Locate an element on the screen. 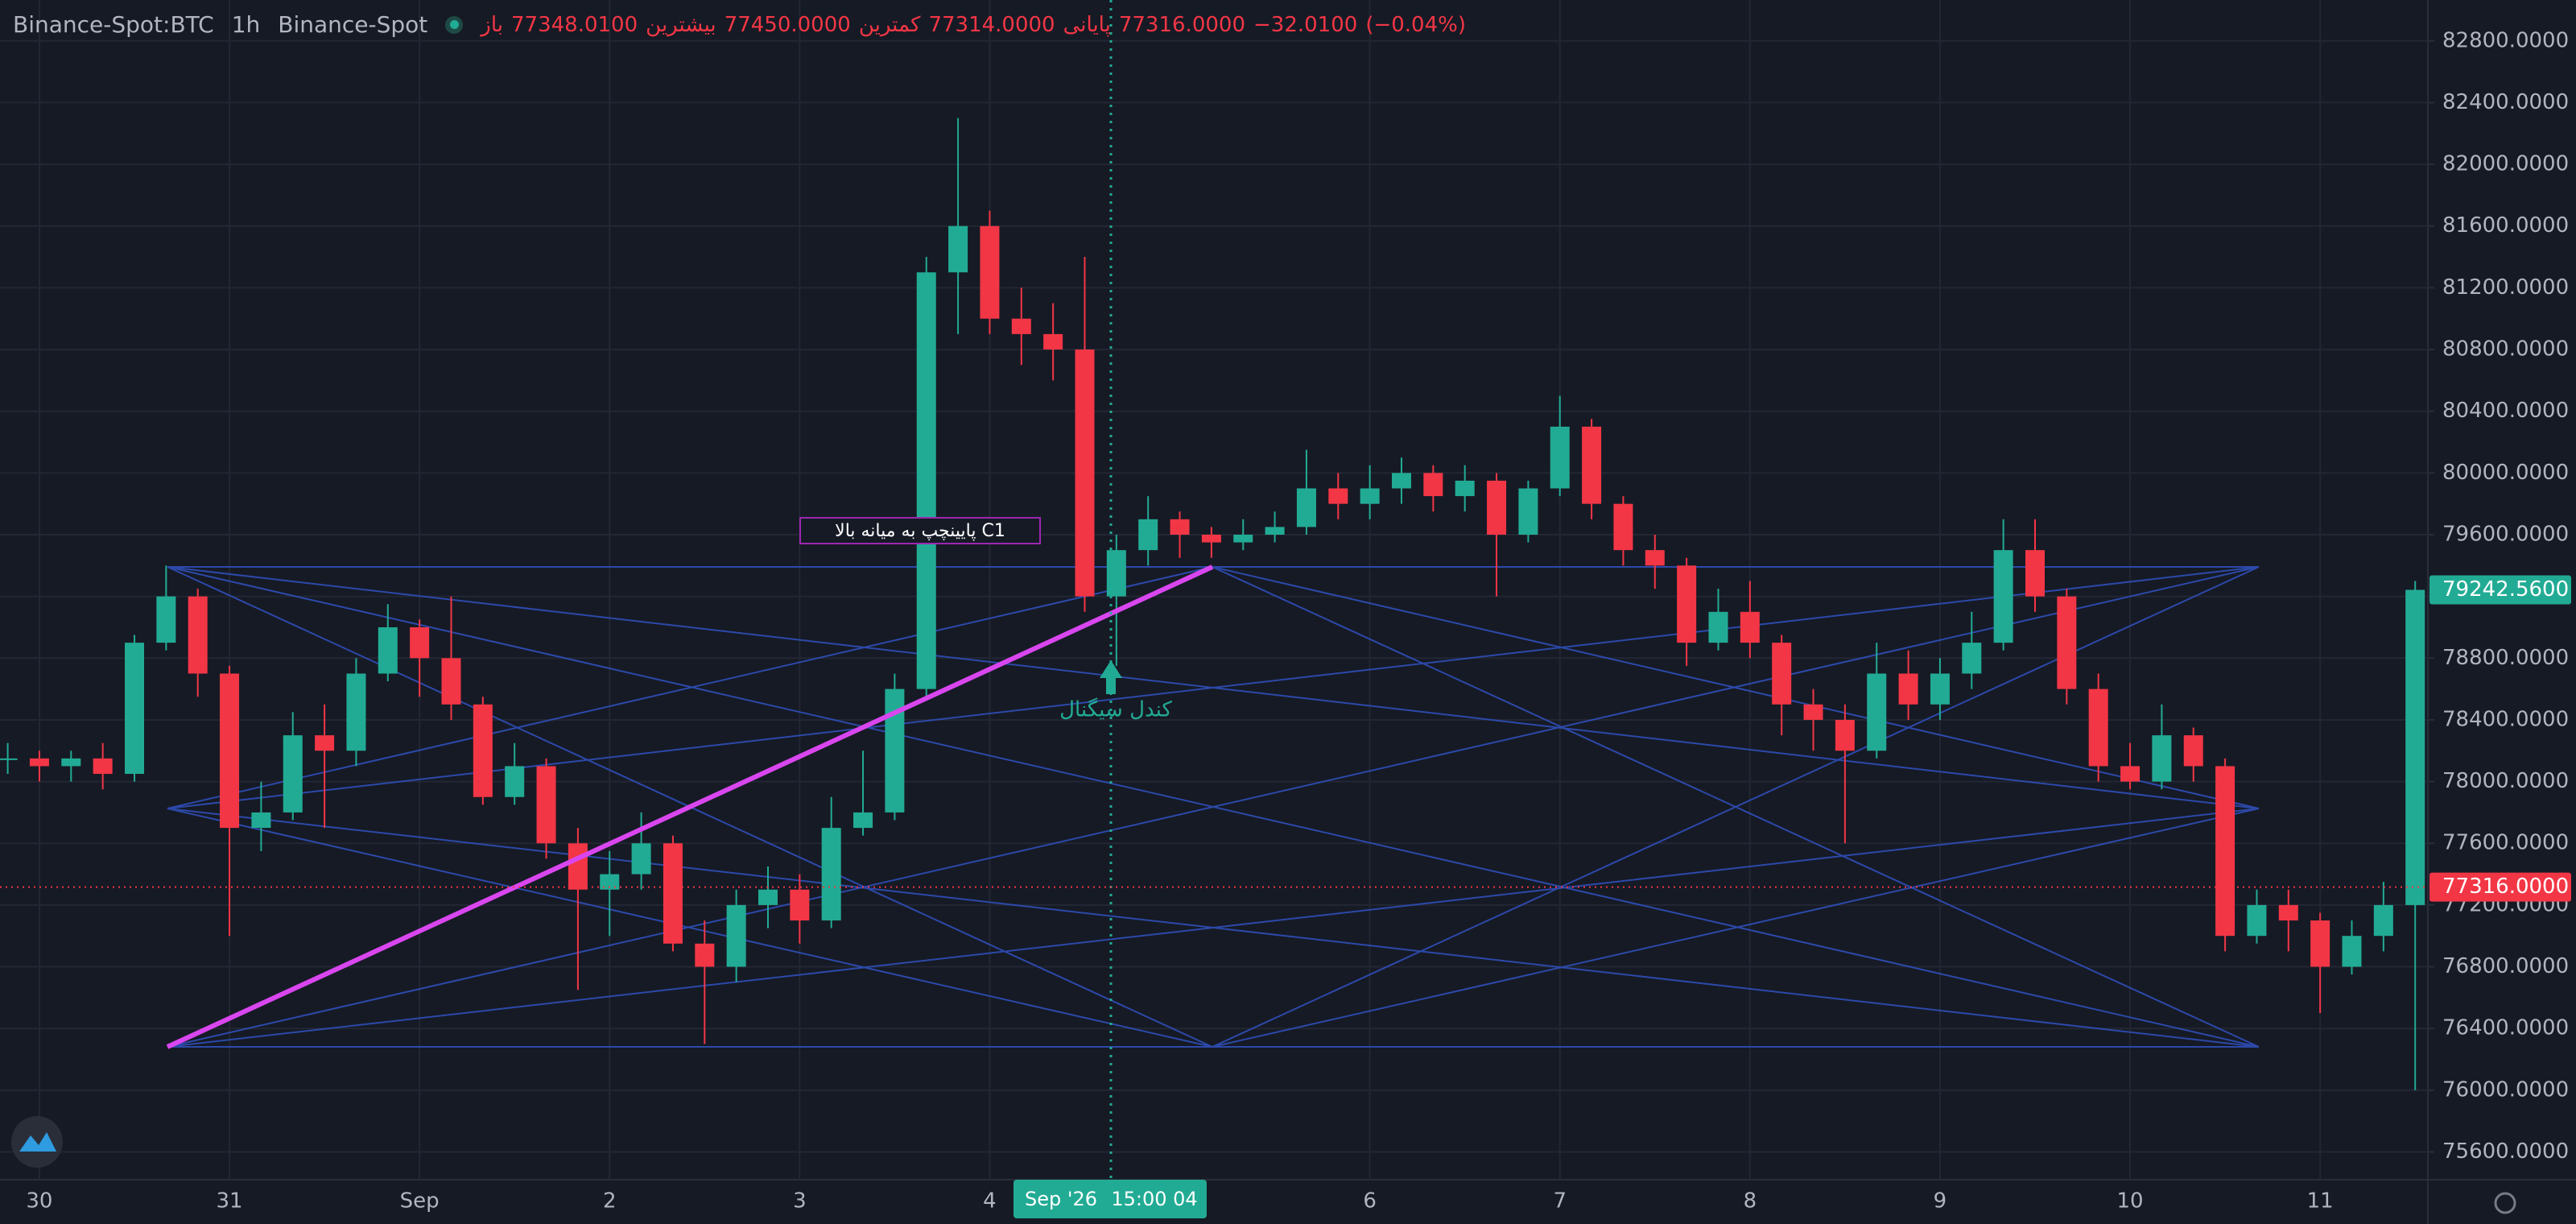  settings-gear is located at coordinates (2505, 1203).